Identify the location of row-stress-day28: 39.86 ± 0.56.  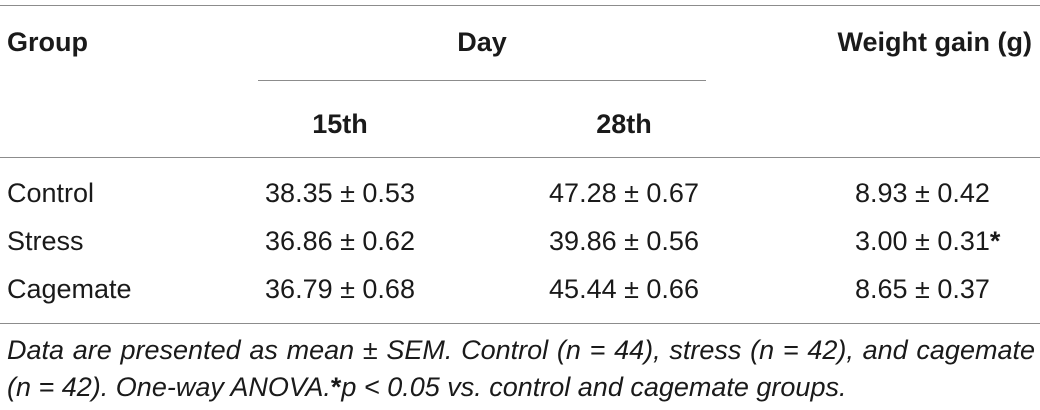
(624, 241).